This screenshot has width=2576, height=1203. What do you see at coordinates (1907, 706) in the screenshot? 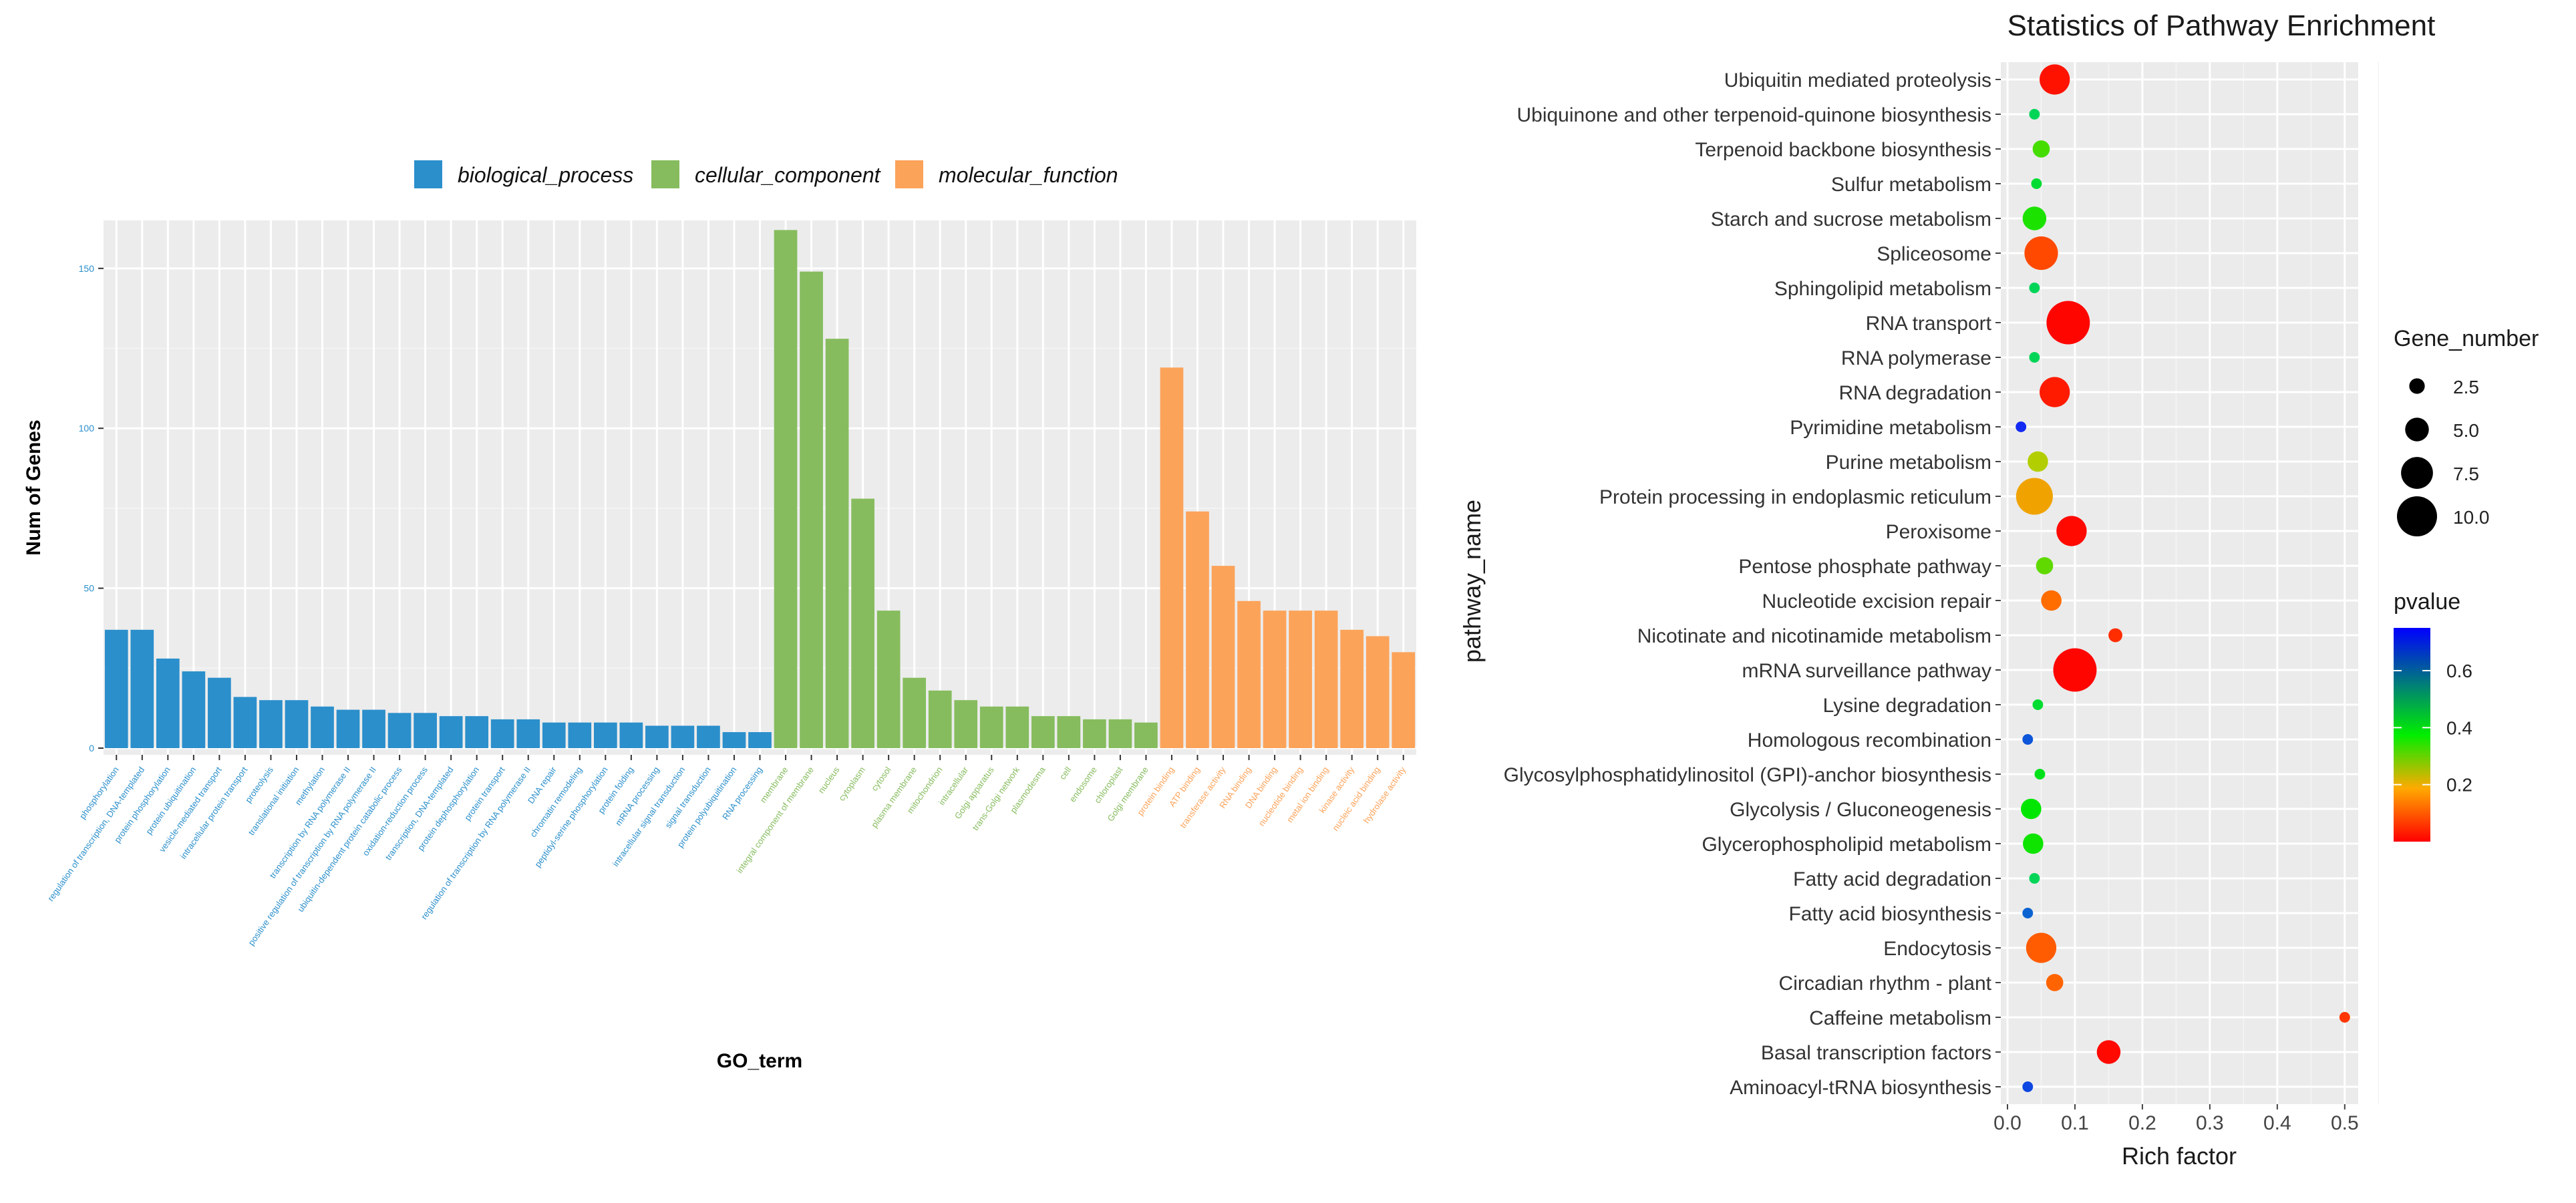
I see `pathway-y-tick-label: Lysine degradation` at bounding box center [1907, 706].